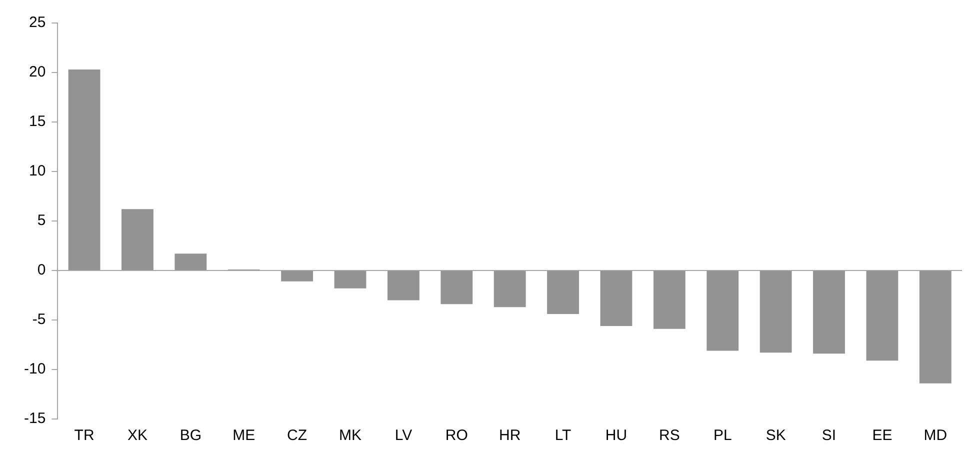 Image resolution: width=974 pixels, height=465 pixels. I want to click on x-tick-label: HU, so click(616, 435).